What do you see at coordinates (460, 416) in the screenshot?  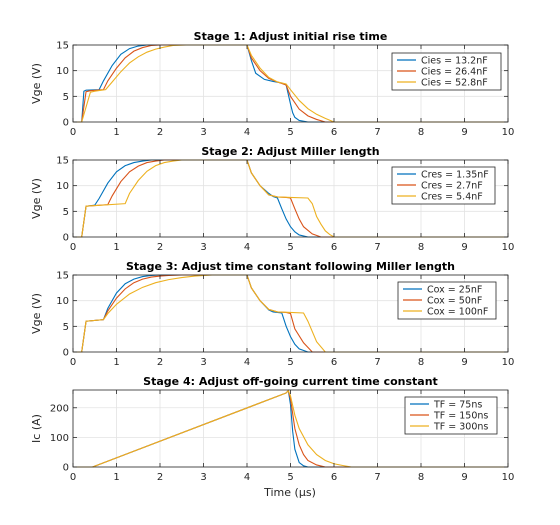 I see `legend-entry: TF = 150ns` at bounding box center [460, 416].